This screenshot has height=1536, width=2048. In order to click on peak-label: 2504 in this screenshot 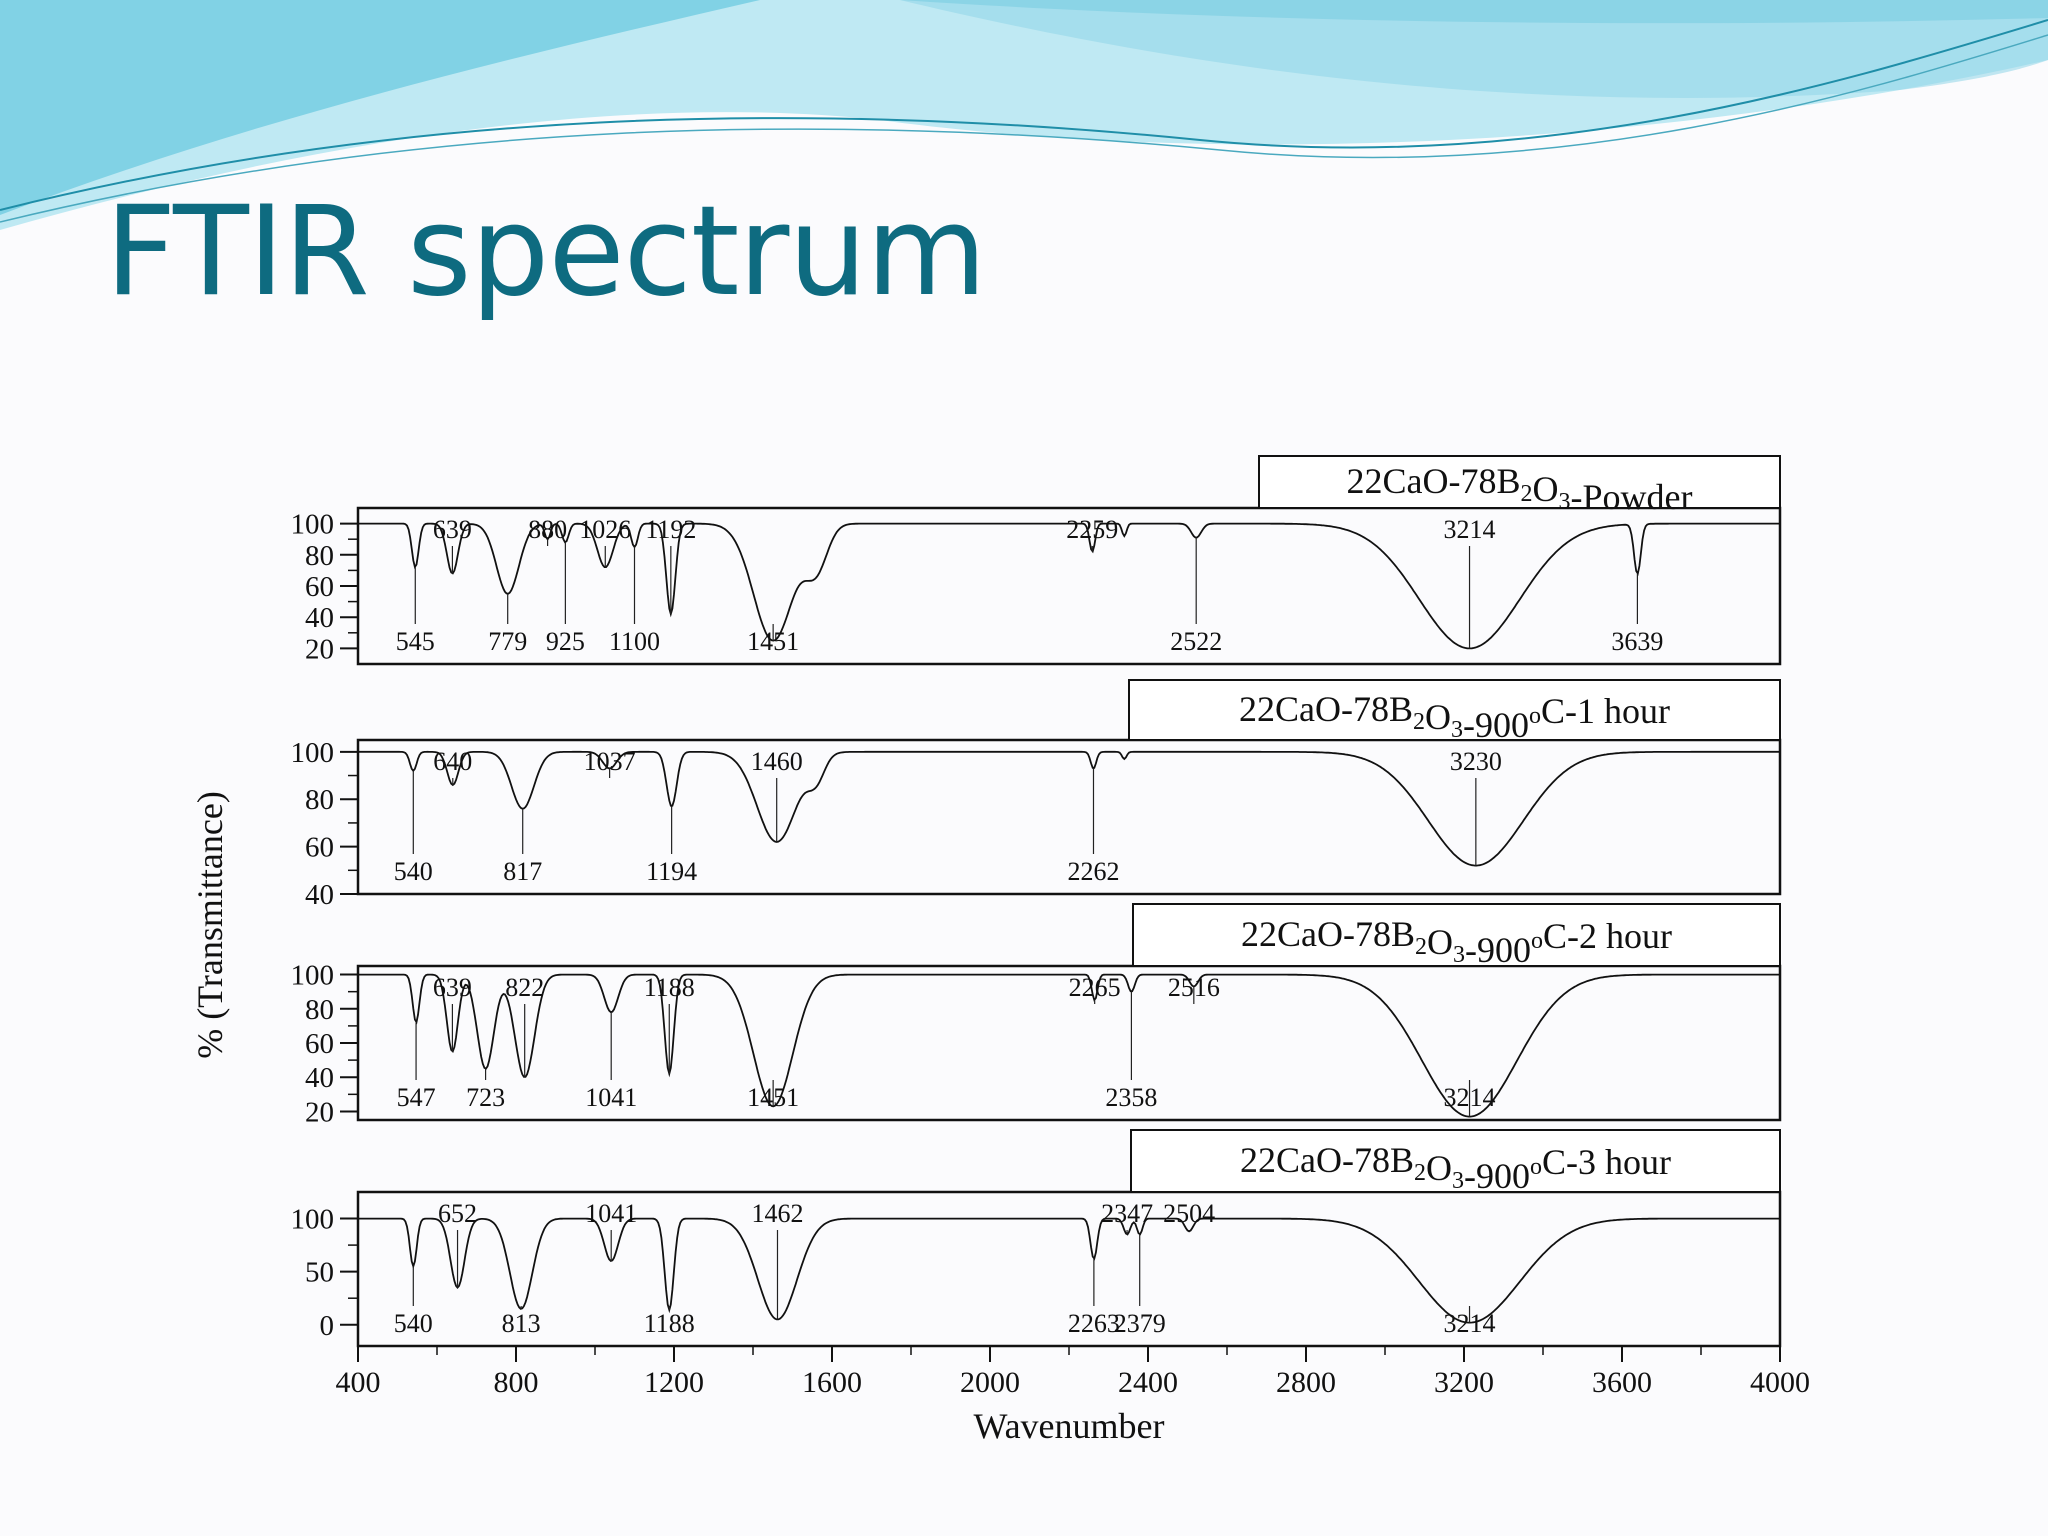, I will do `click(1189, 1213)`.